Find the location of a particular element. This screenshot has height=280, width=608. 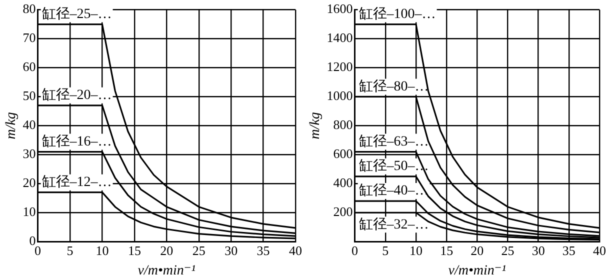

y-tick-label: 50 is located at coordinates (29, 96).